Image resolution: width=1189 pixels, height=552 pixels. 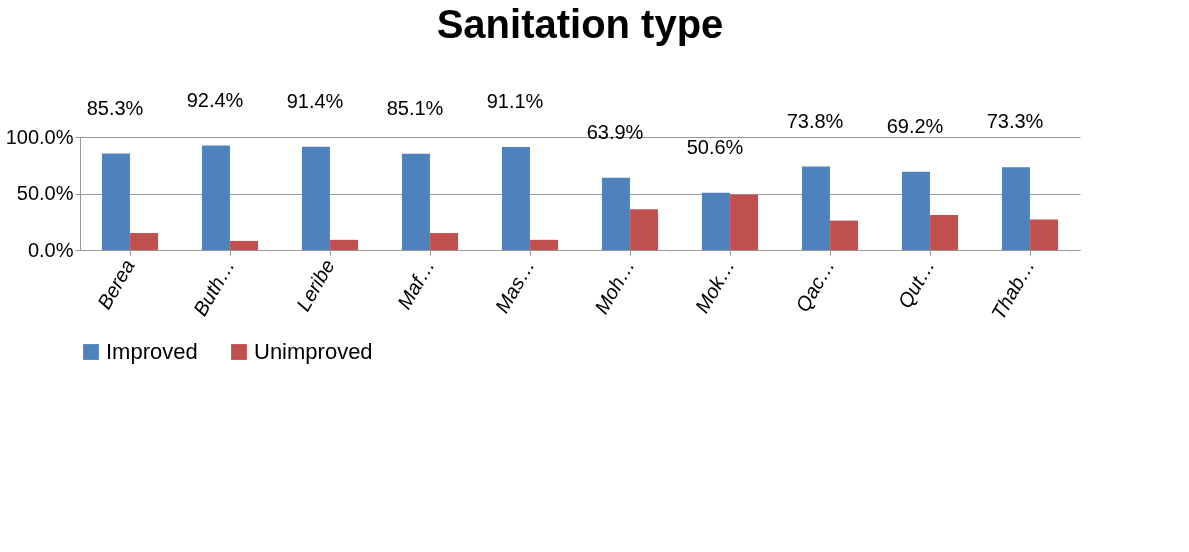 What do you see at coordinates (615, 131) in the screenshot?
I see `data-label: 63.9%` at bounding box center [615, 131].